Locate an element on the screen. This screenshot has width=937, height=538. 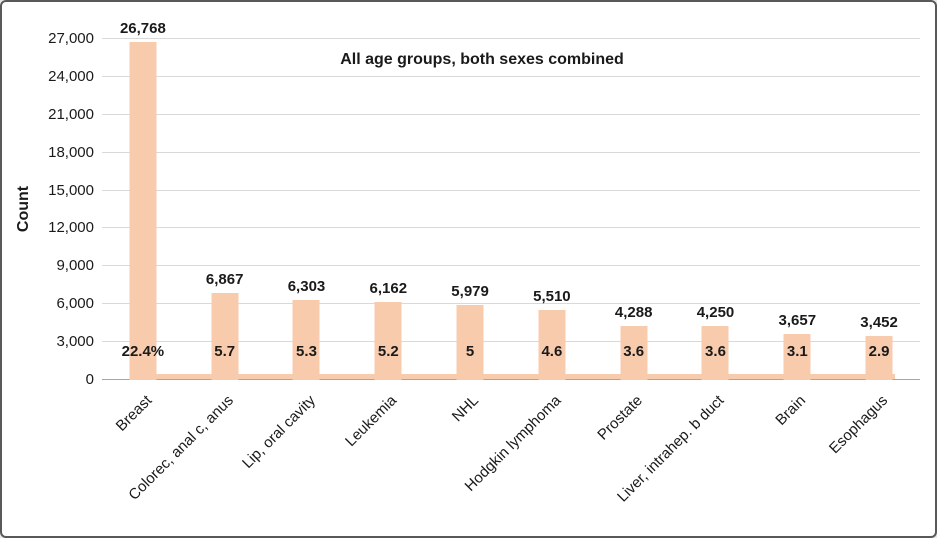
y-tick-label: 18,000 is located at coordinates (71, 152).